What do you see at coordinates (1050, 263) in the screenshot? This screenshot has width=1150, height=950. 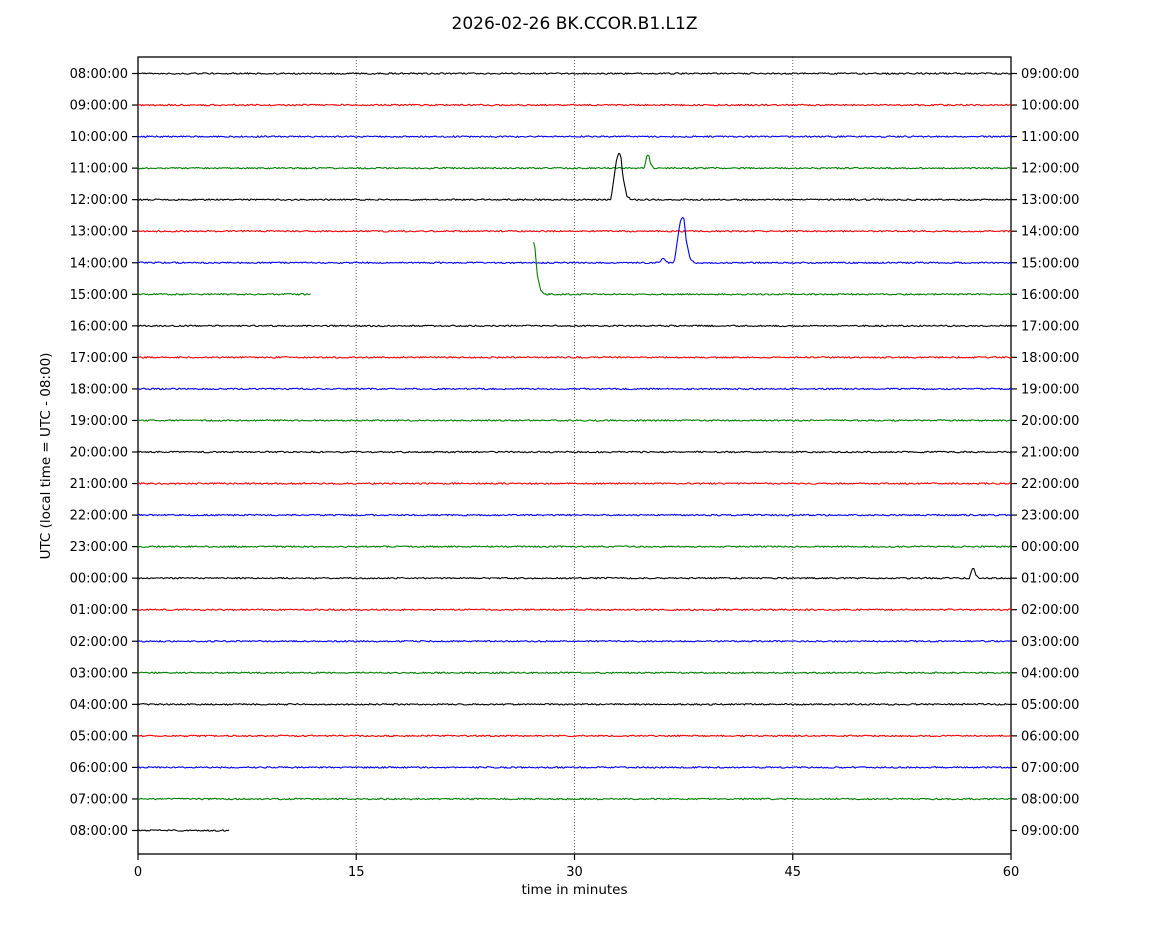 I see `end-hour-label: 15:00:00` at bounding box center [1050, 263].